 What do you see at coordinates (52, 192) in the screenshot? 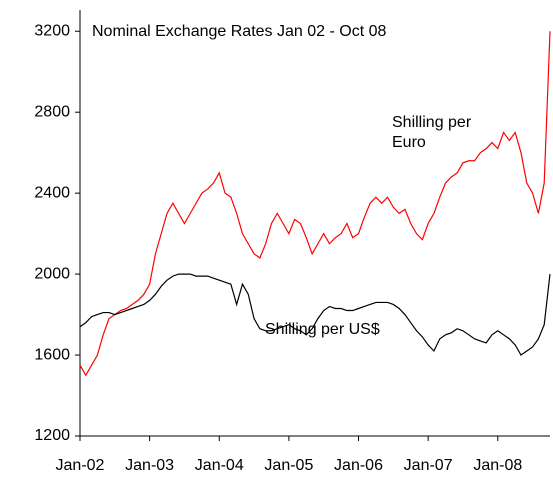
I see `y-tick-label: 2400` at bounding box center [52, 192].